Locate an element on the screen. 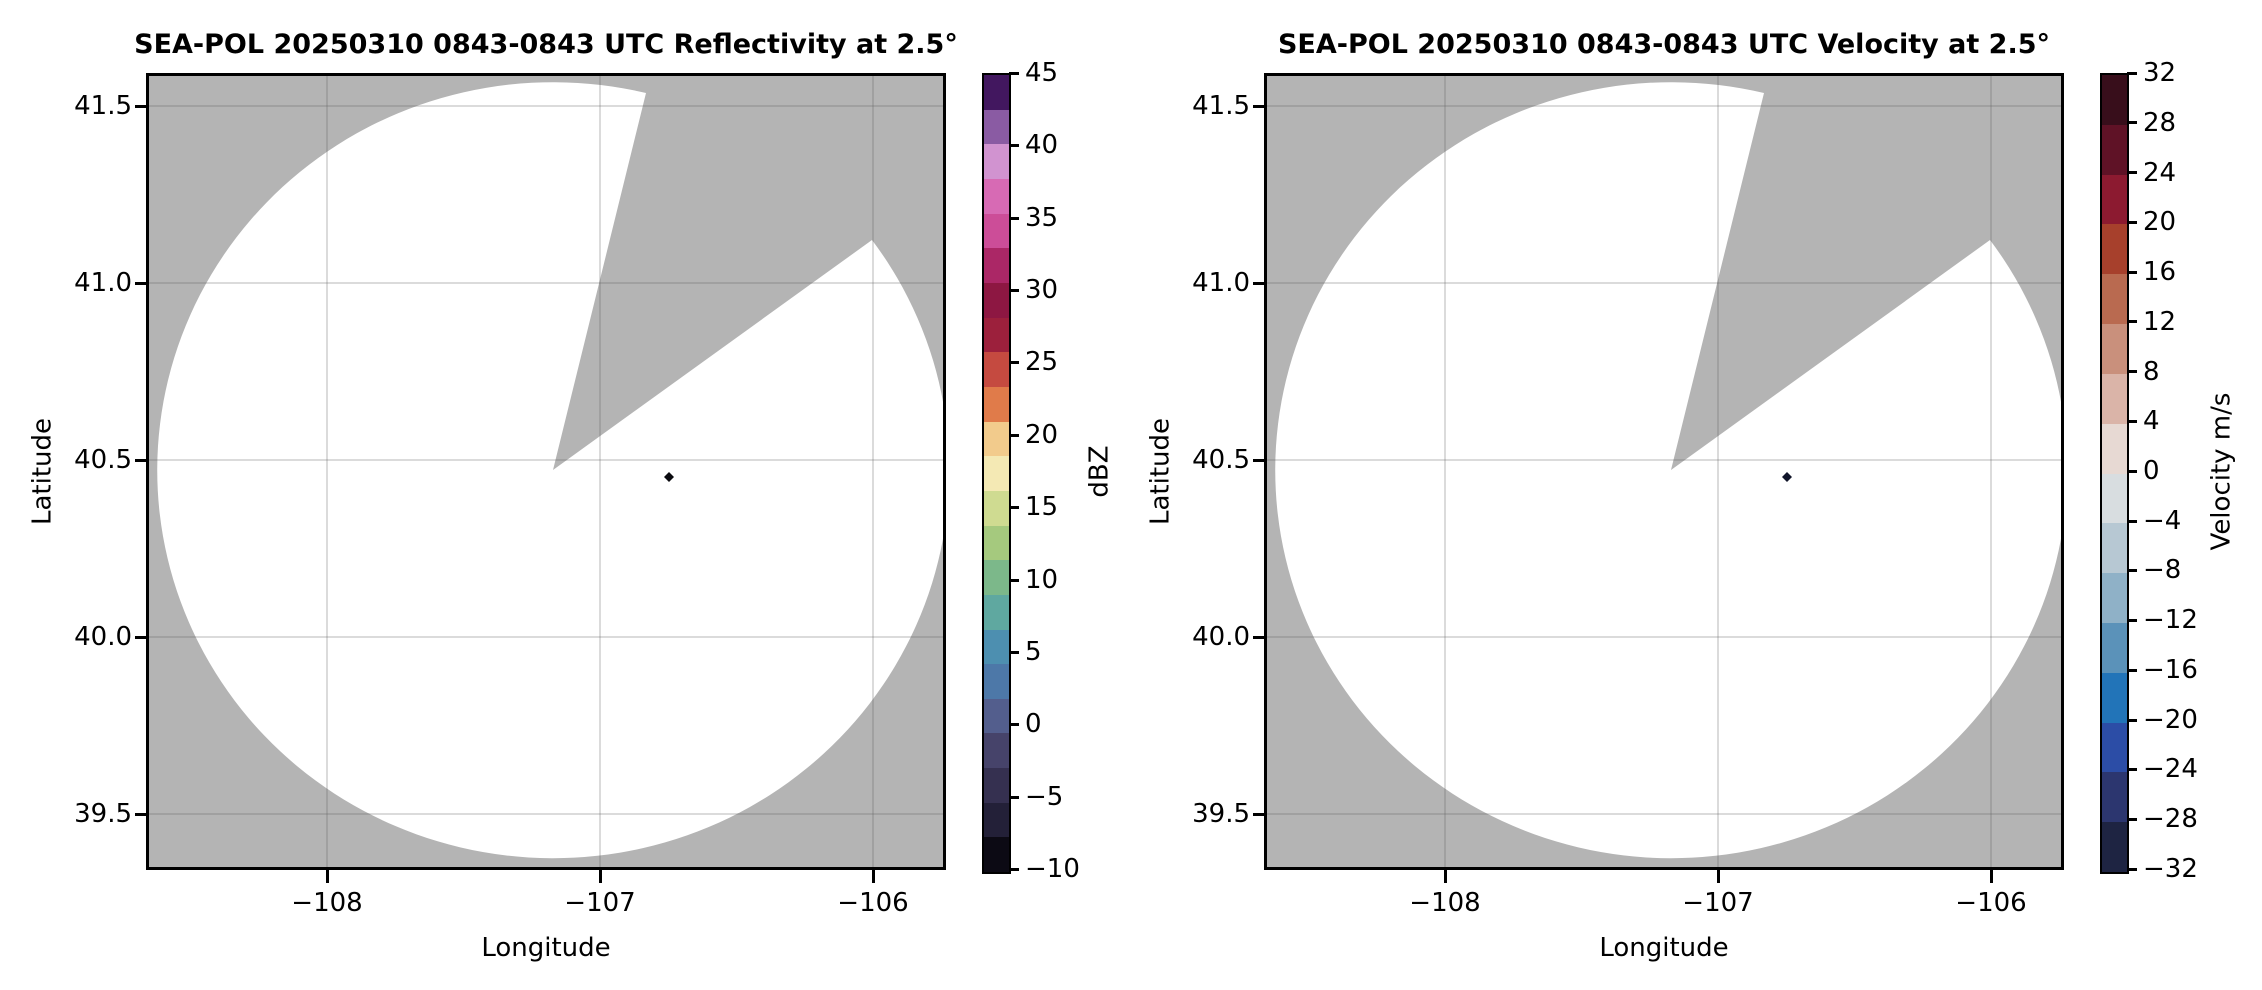 This screenshot has width=2262, height=990. cbar-tick-label: −32 is located at coordinates (2170, 869).